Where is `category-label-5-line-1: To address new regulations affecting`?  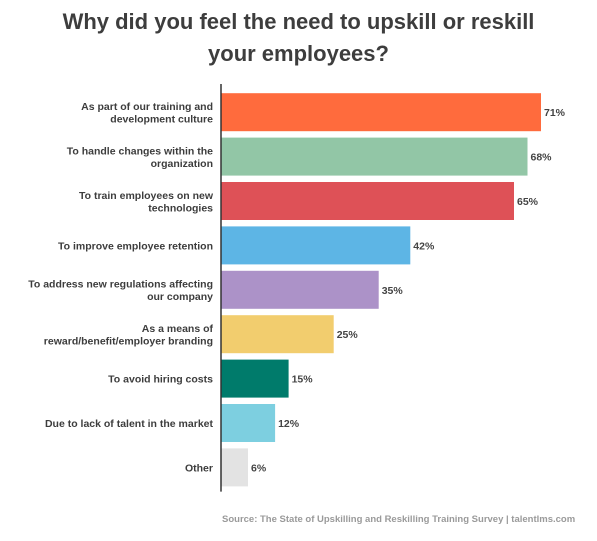
category-label-5-line-1: To address new regulations affecting is located at coordinates (120, 285).